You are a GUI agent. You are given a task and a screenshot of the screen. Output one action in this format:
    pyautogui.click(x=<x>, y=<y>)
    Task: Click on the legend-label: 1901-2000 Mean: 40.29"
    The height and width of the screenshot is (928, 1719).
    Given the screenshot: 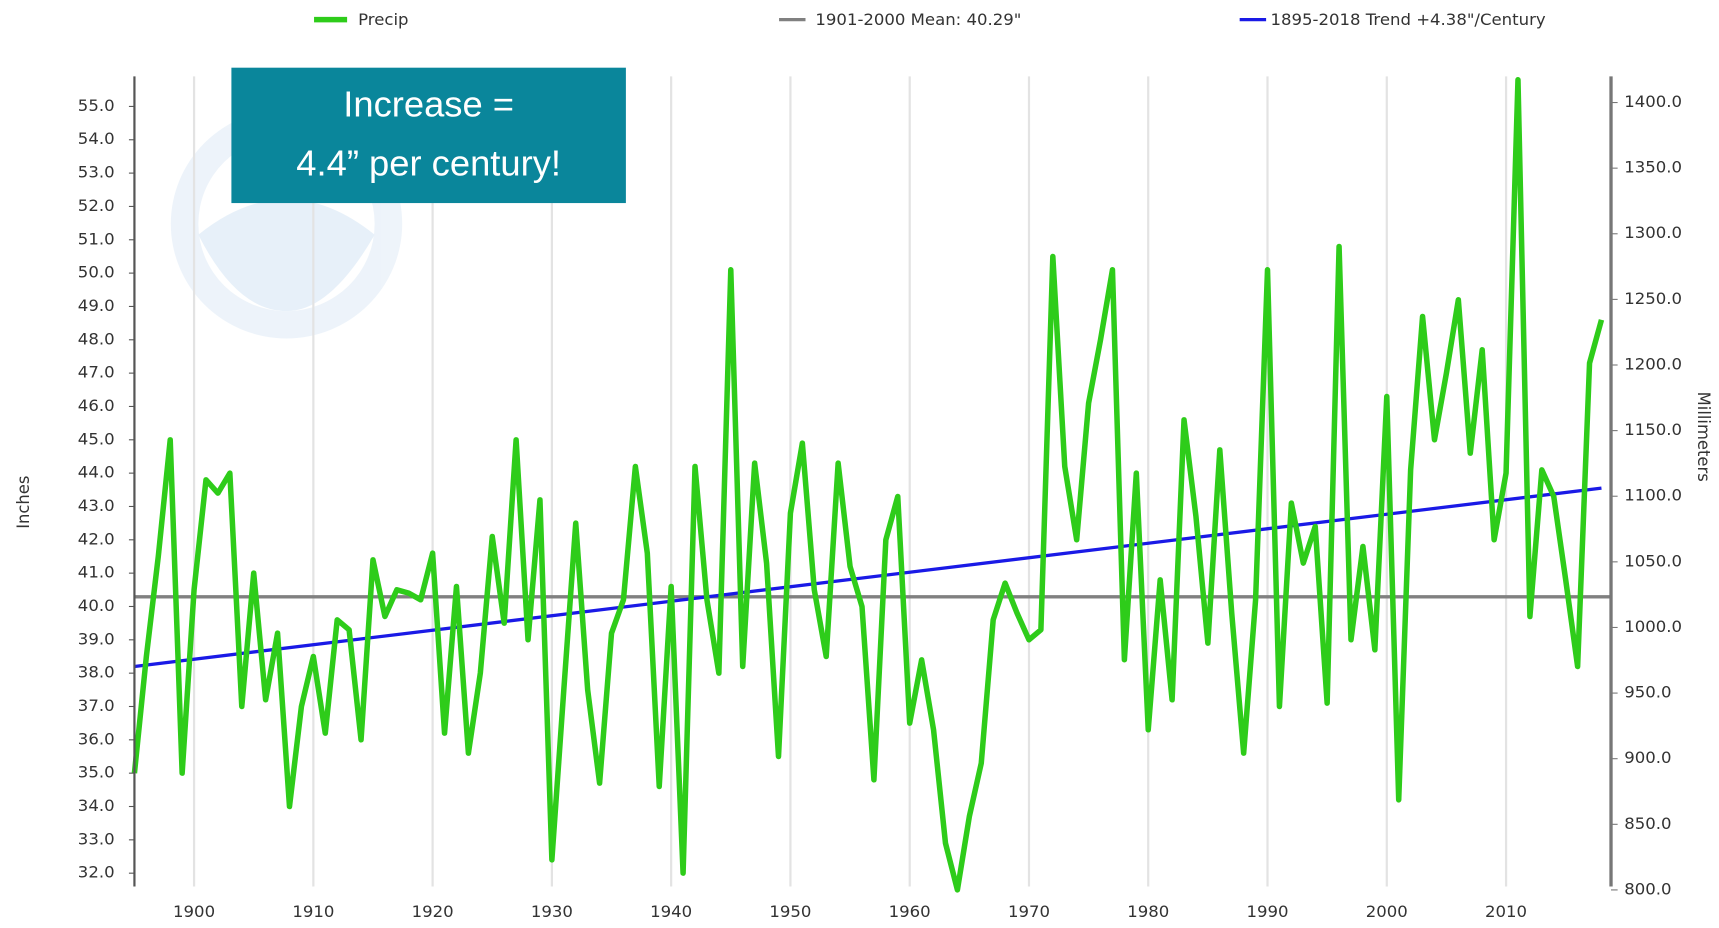 What is the action you would take?
    pyautogui.click(x=918, y=19)
    